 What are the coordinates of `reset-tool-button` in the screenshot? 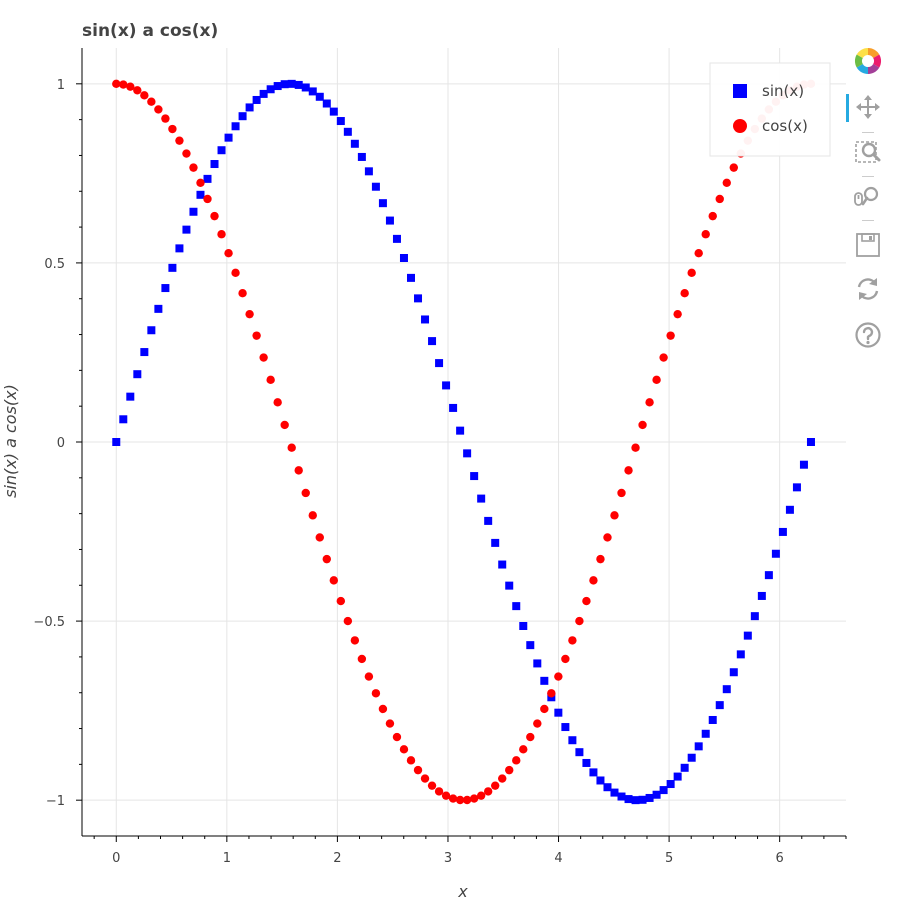 It's located at (868, 289).